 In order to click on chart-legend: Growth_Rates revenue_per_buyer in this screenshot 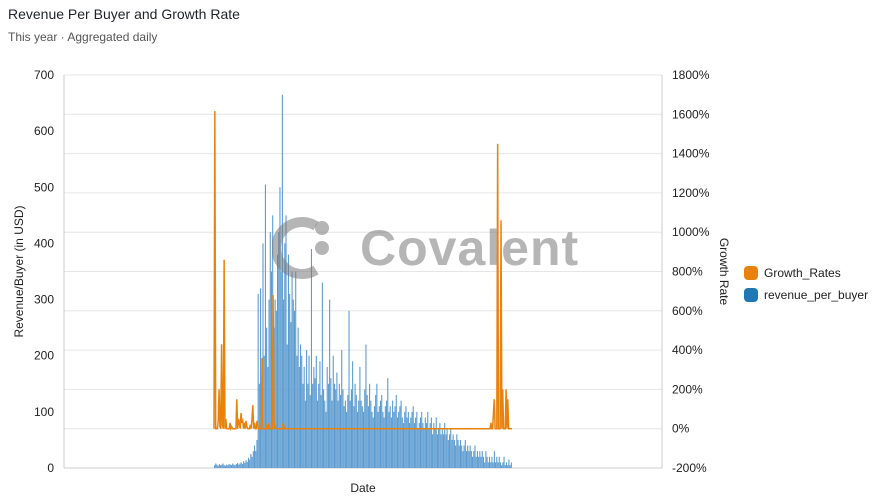, I will do `click(806, 284)`.